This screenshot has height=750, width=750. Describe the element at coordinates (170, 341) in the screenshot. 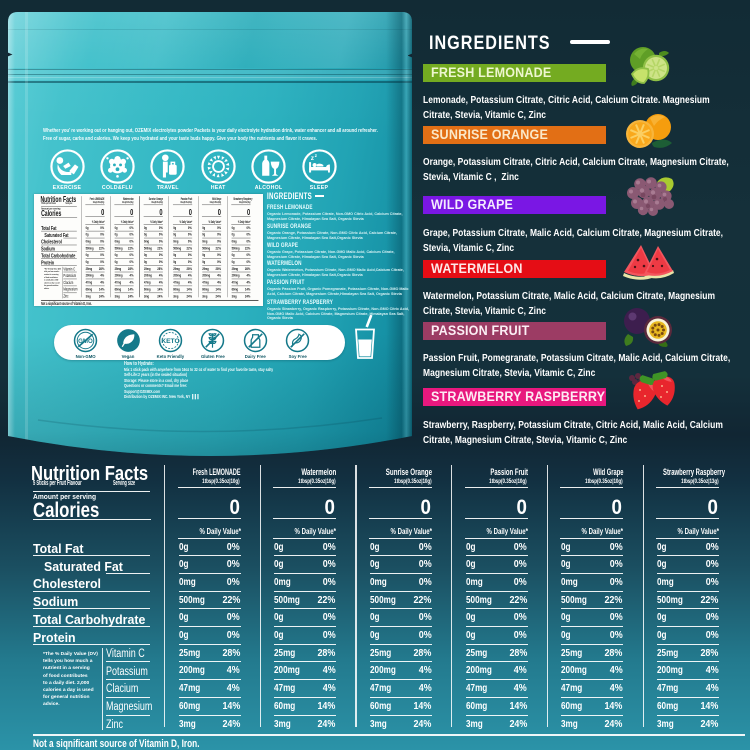

I see `svg-text: KETO` at that location.